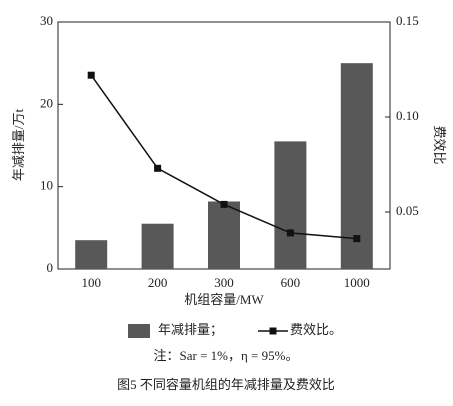  Describe the element at coordinates (91, 282) in the screenshot. I see `x-tick-label: 100` at that location.